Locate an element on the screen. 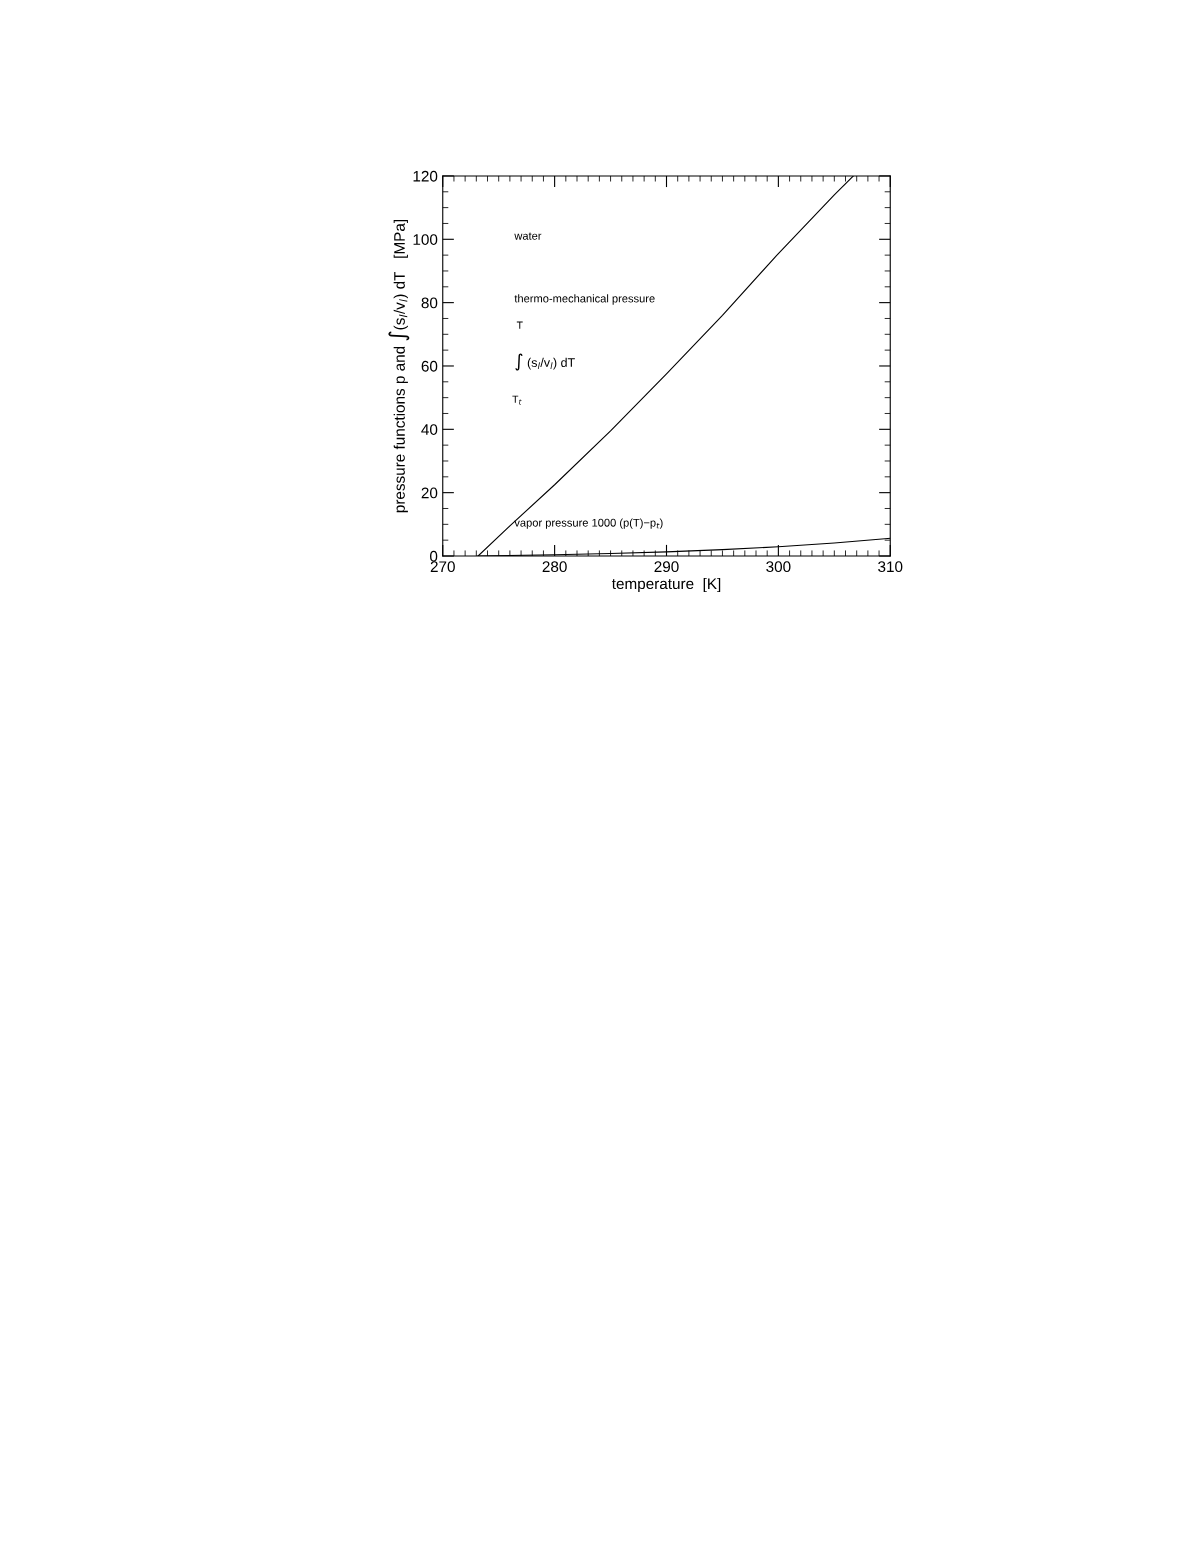  y-tick-label: 60 is located at coordinates (429, 366).